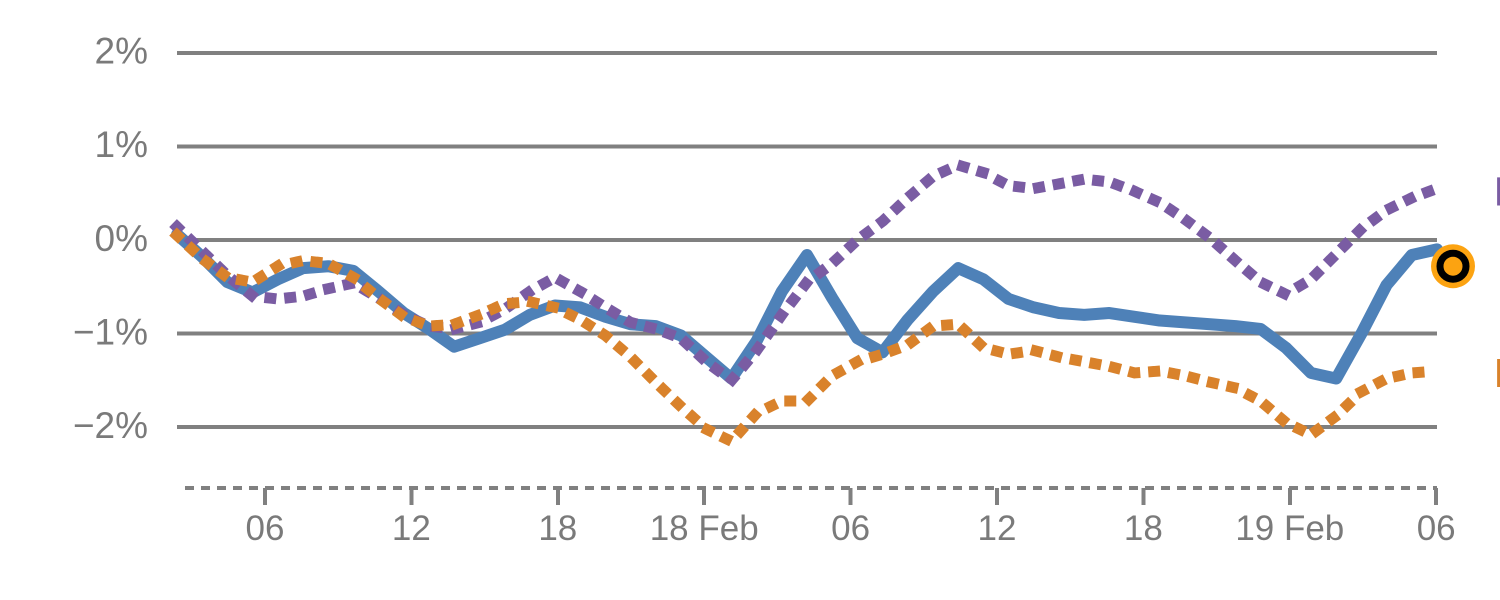 Image resolution: width=1500 pixels, height=600 pixels. What do you see at coordinates (110, 331) in the screenshot?
I see `y-axis-tick-label: −1%` at bounding box center [110, 331].